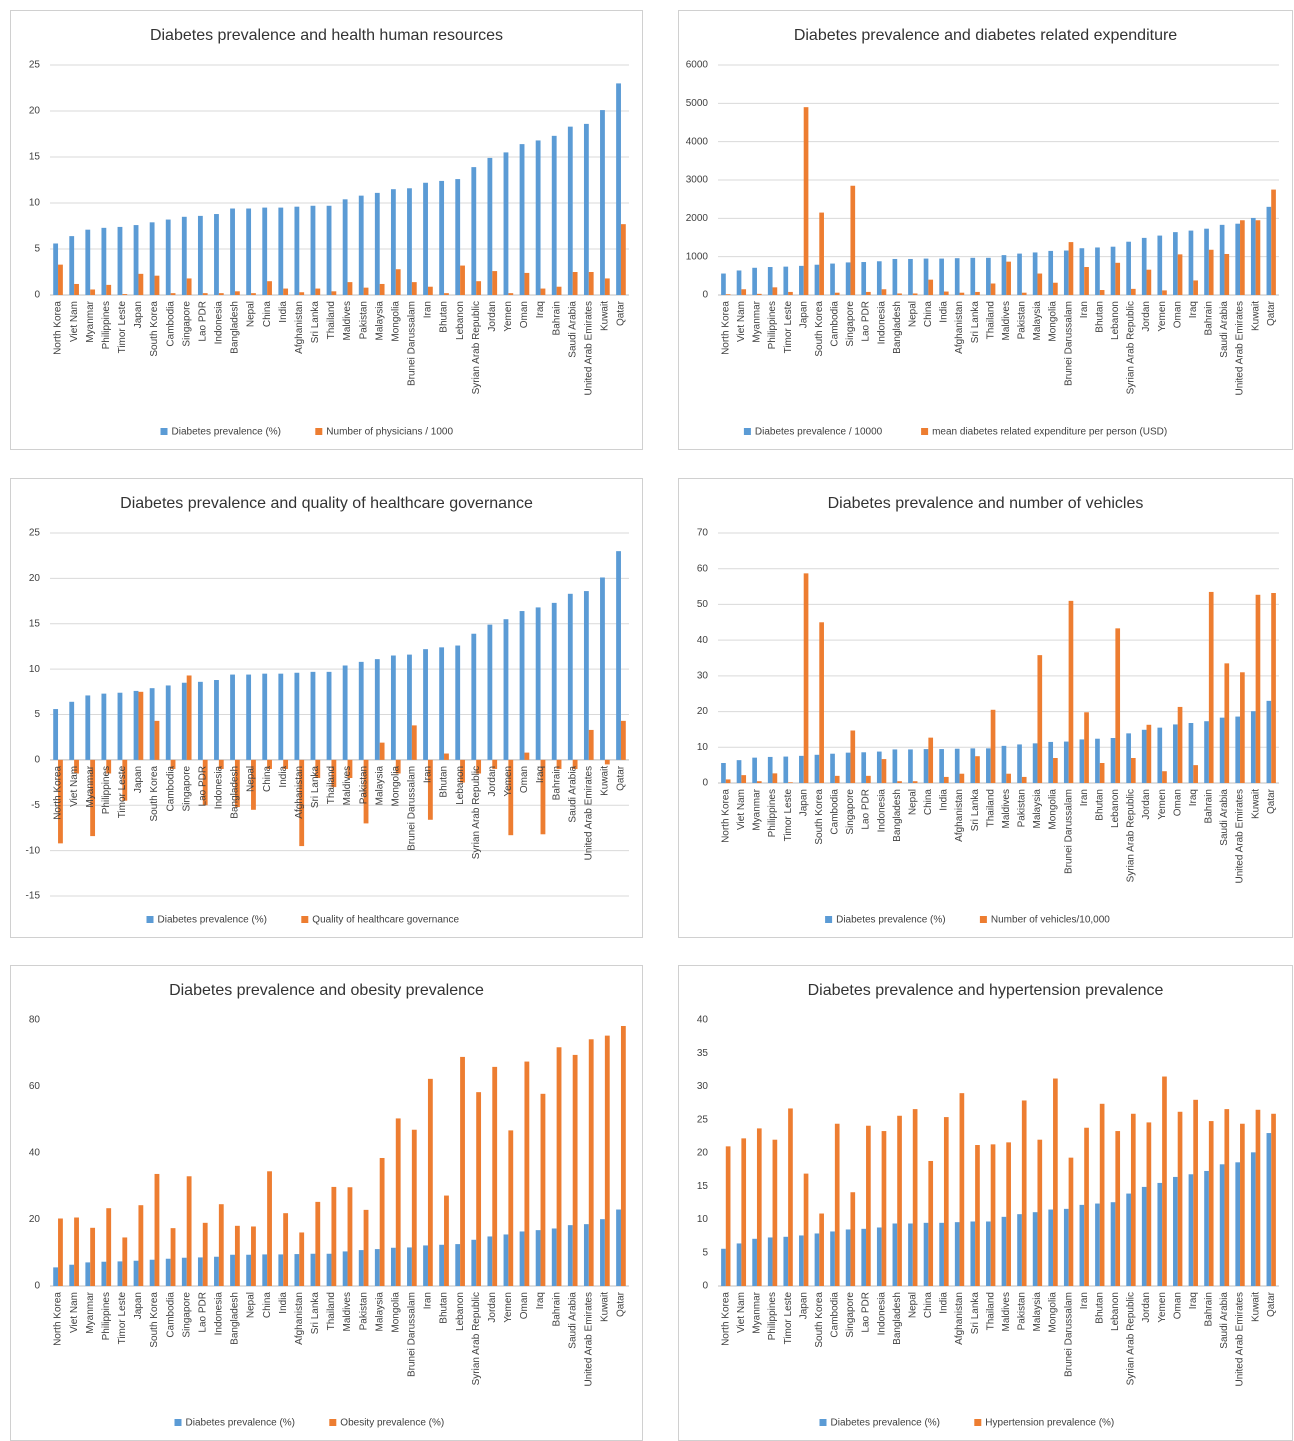  Describe the element at coordinates (524, 314) in the screenshot. I see `x-tick-label: Oman` at that location.